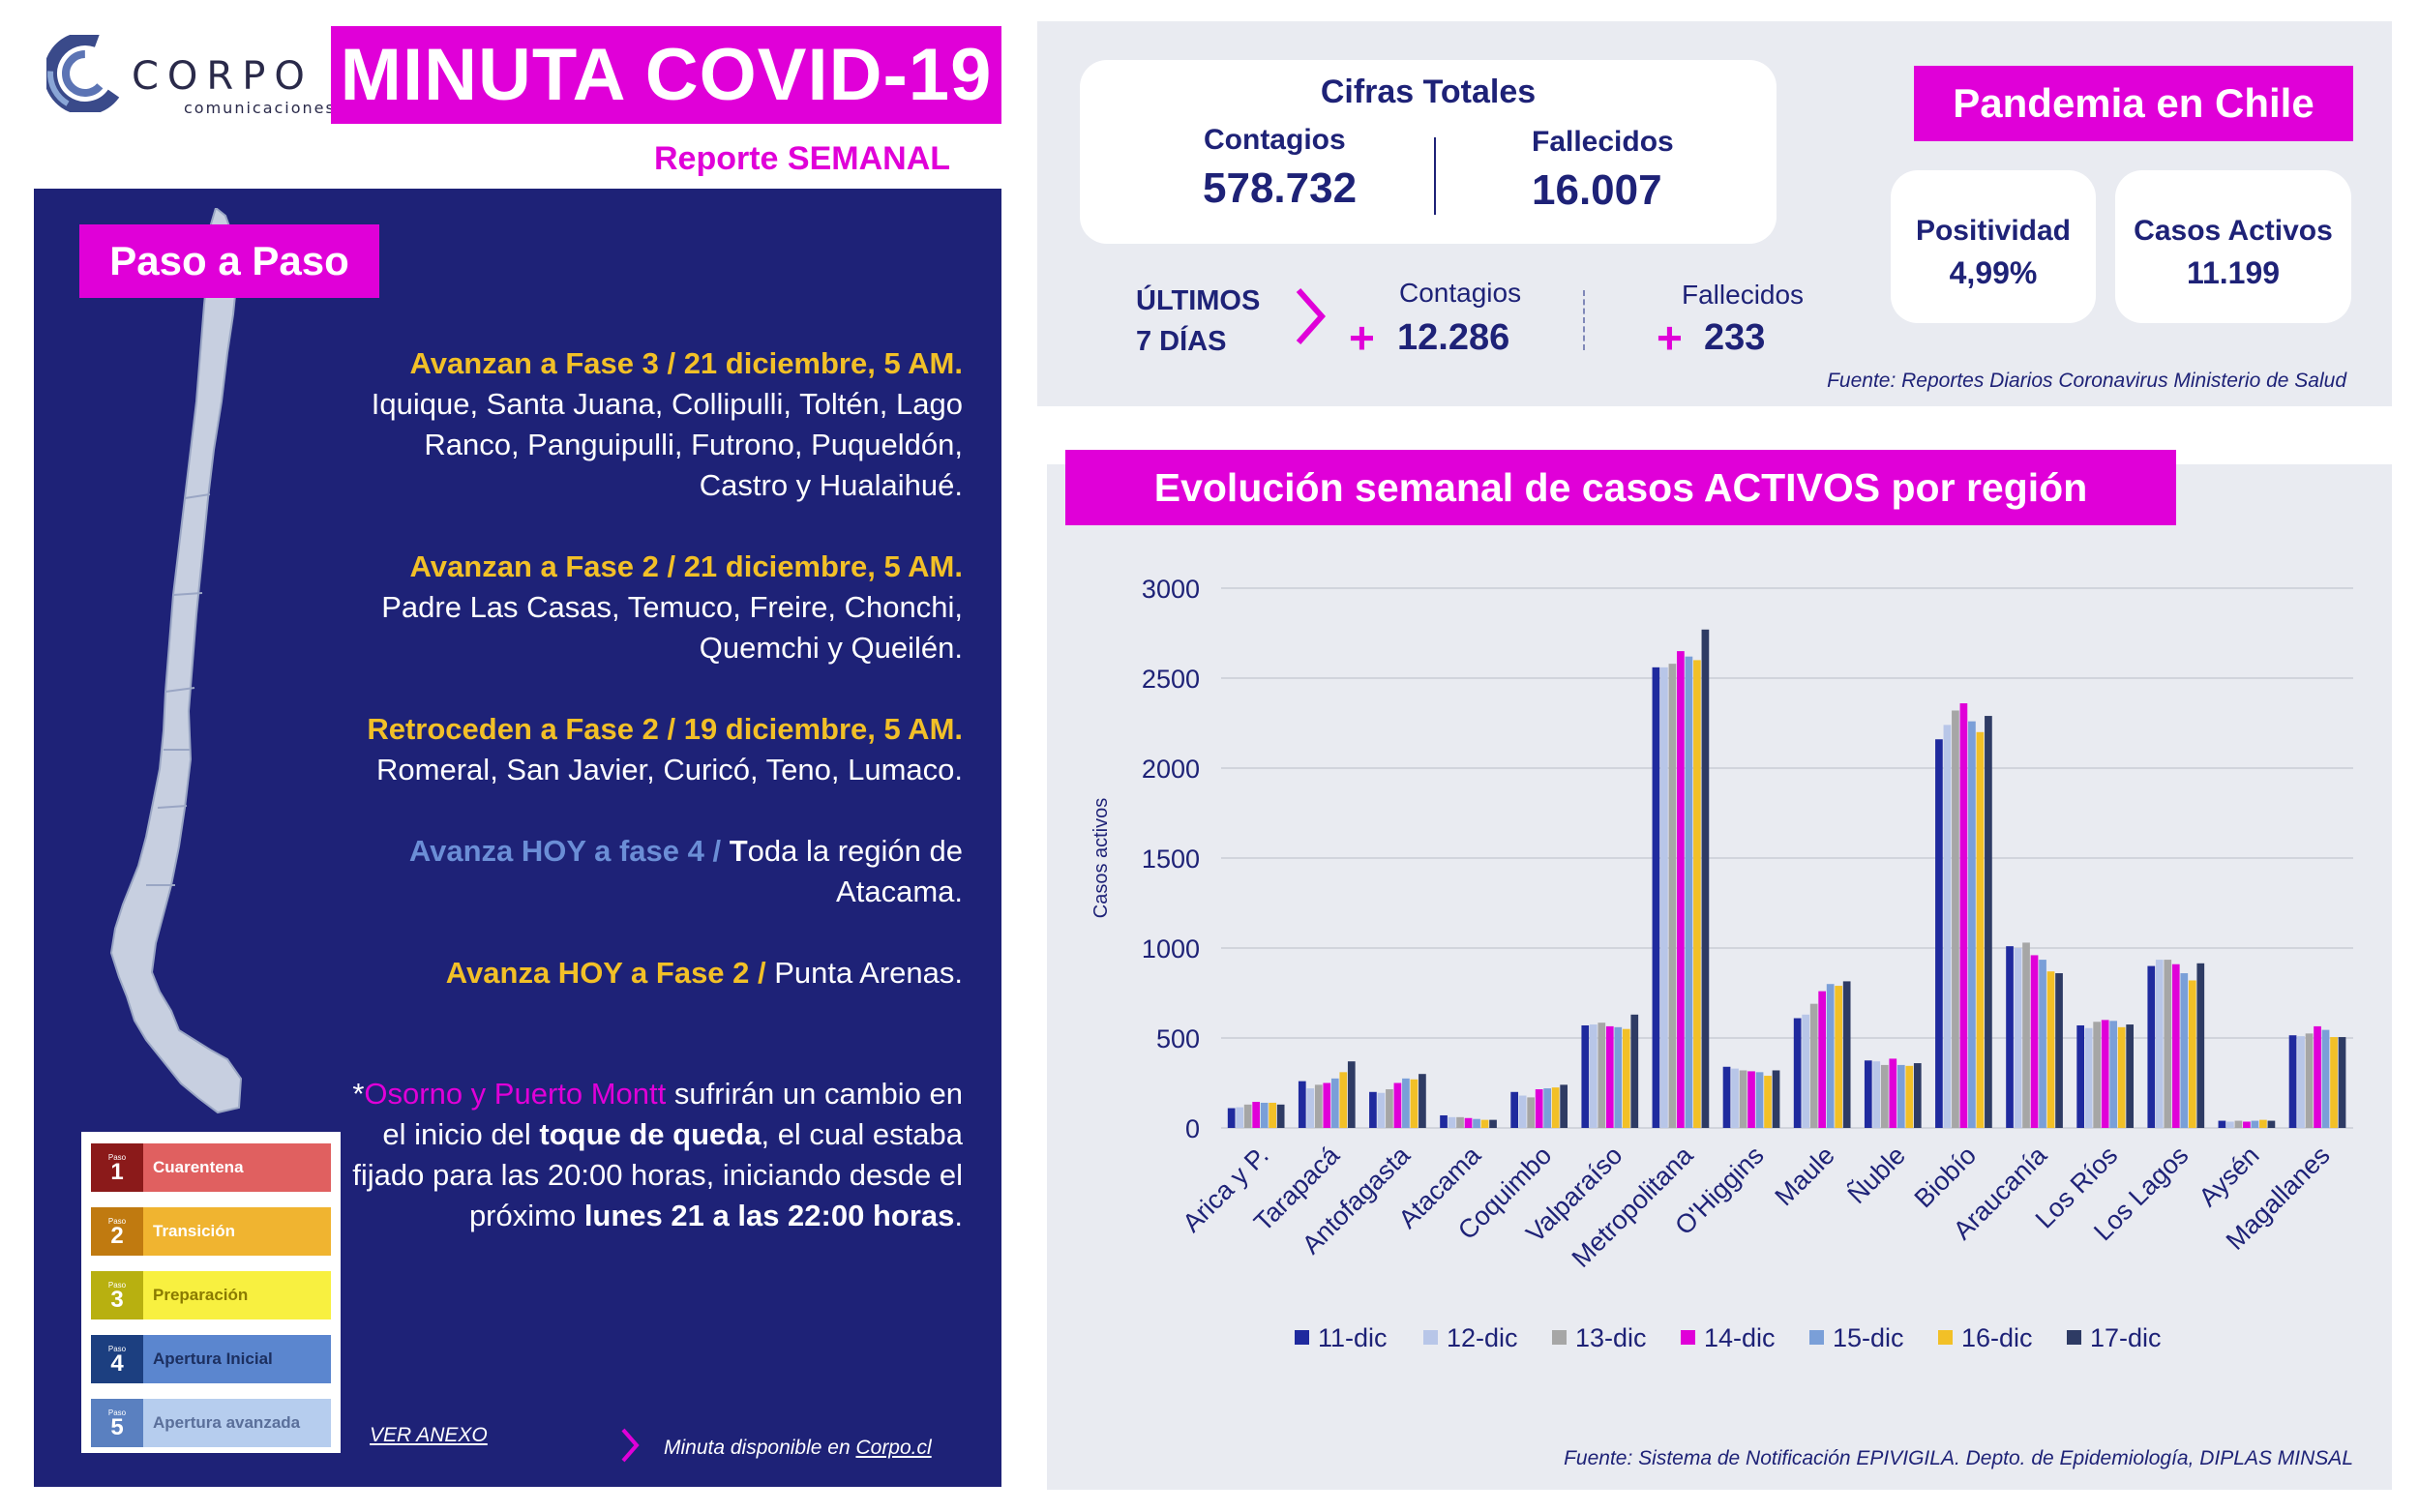 The width and height of the screenshot is (2419, 1512). What do you see at coordinates (1743, 295) in the screenshot?
I see `week-fallecidos-label: Fallecidos` at bounding box center [1743, 295].